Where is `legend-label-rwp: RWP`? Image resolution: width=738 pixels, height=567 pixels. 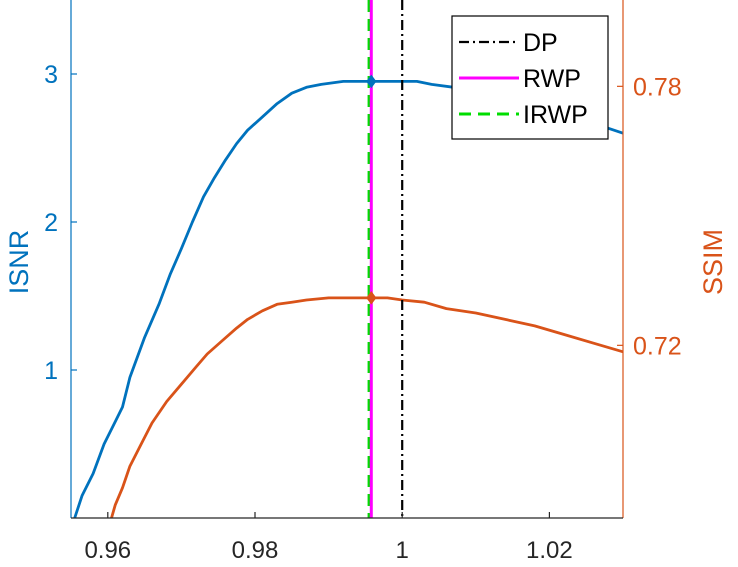 legend-label-rwp: RWP is located at coordinates (552, 79).